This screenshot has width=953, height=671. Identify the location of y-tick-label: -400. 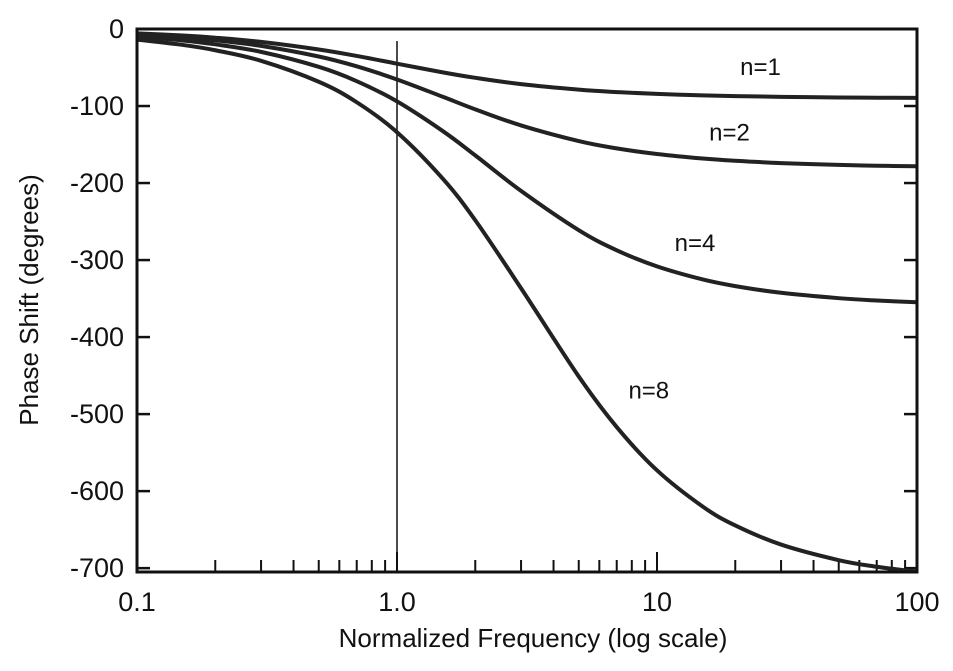
(97, 337).